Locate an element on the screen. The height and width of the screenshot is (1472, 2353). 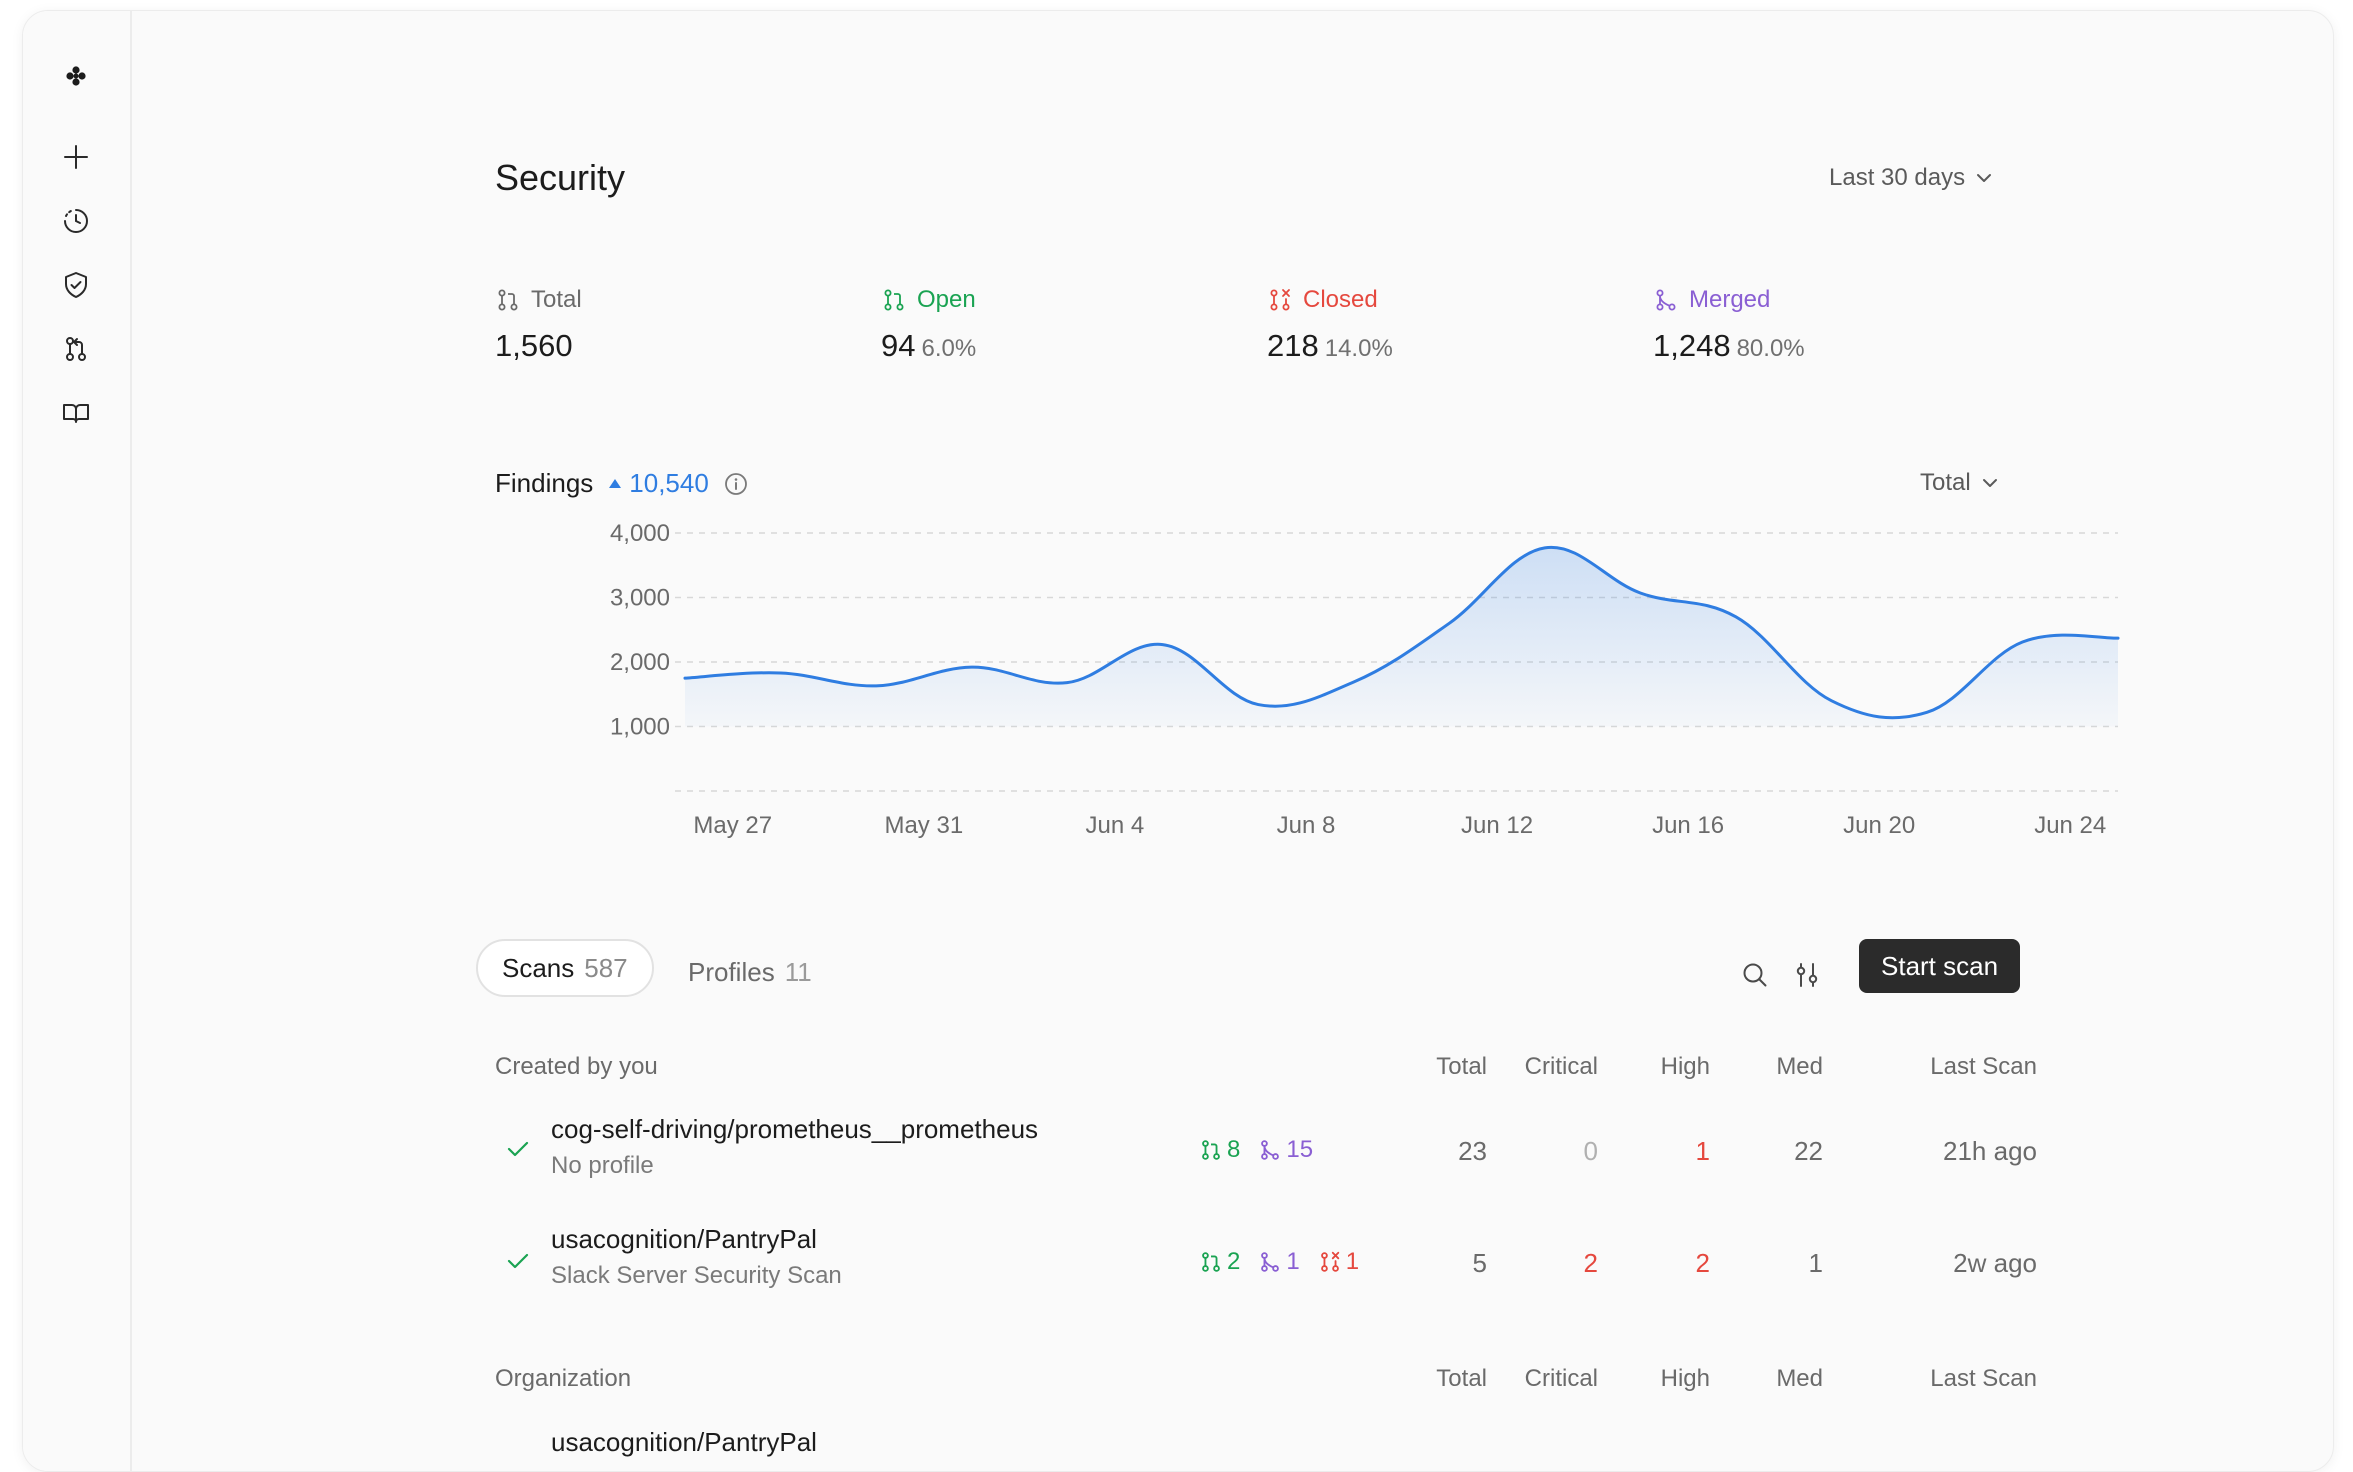
repo-profile: Slack Server Security Scan is located at coordinates (696, 1275).